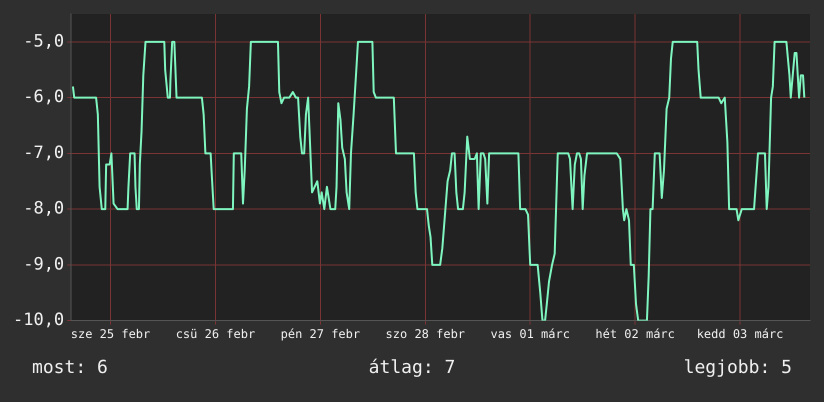 Image resolution: width=824 pixels, height=402 pixels. What do you see at coordinates (635, 333) in the screenshot?
I see `x-tick-label: hét 02 márc` at bounding box center [635, 333].